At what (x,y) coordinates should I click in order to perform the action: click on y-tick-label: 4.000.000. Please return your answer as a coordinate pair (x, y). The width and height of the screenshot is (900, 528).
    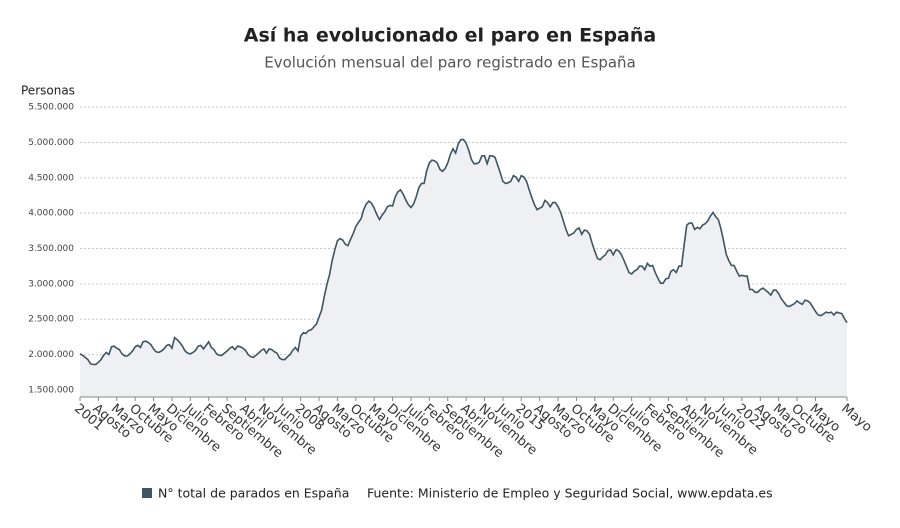
    Looking at the image, I should click on (51, 214).